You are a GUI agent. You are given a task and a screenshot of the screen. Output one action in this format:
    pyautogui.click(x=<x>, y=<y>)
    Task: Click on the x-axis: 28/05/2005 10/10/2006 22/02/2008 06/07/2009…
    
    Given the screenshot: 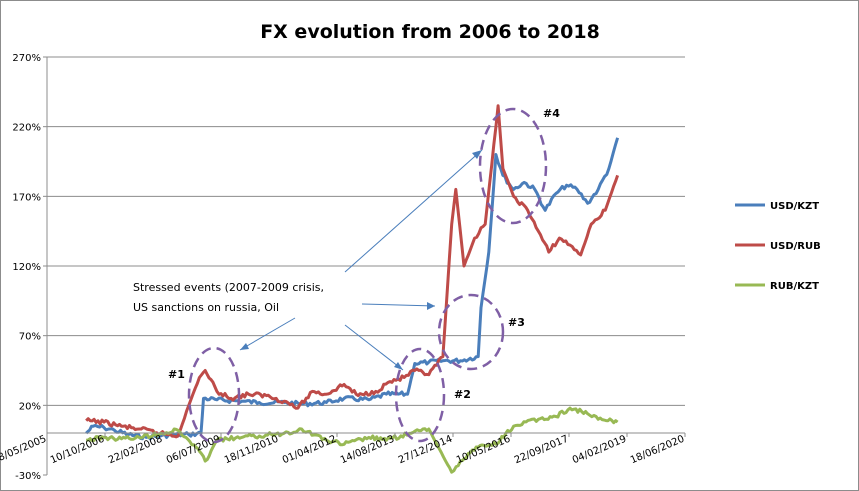 What is the action you would take?
    pyautogui.click(x=343, y=449)
    